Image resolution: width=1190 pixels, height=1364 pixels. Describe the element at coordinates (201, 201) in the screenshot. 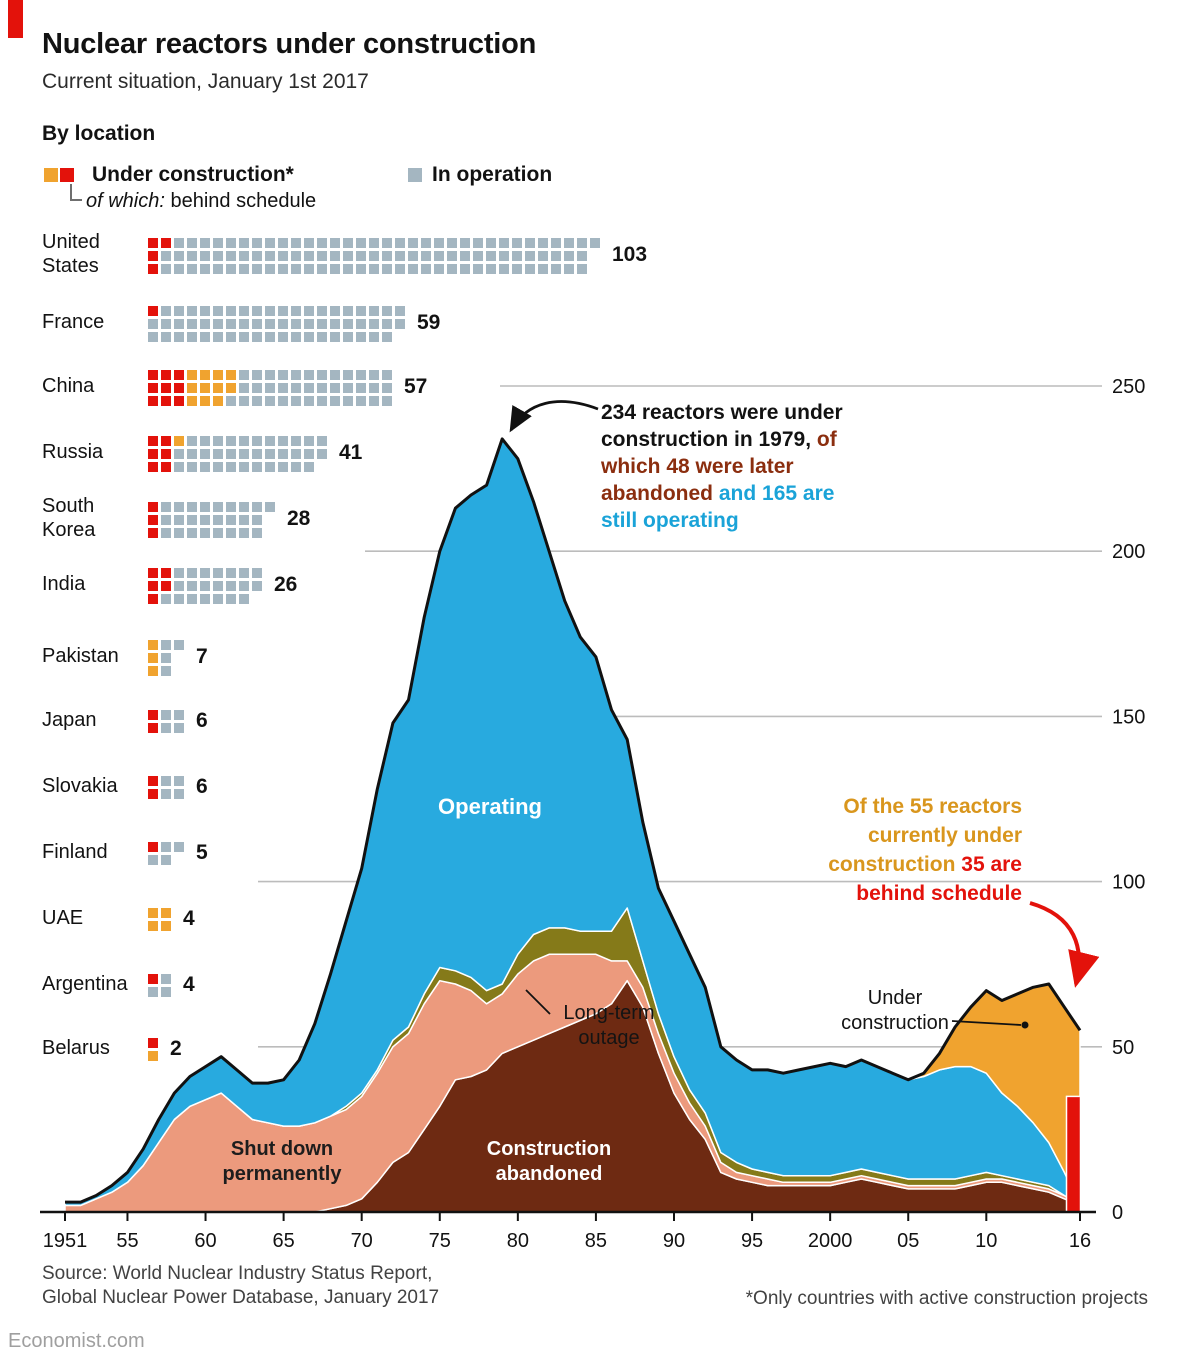

I see `legend-behind-schedule-note: of which: behind schedule` at that location.